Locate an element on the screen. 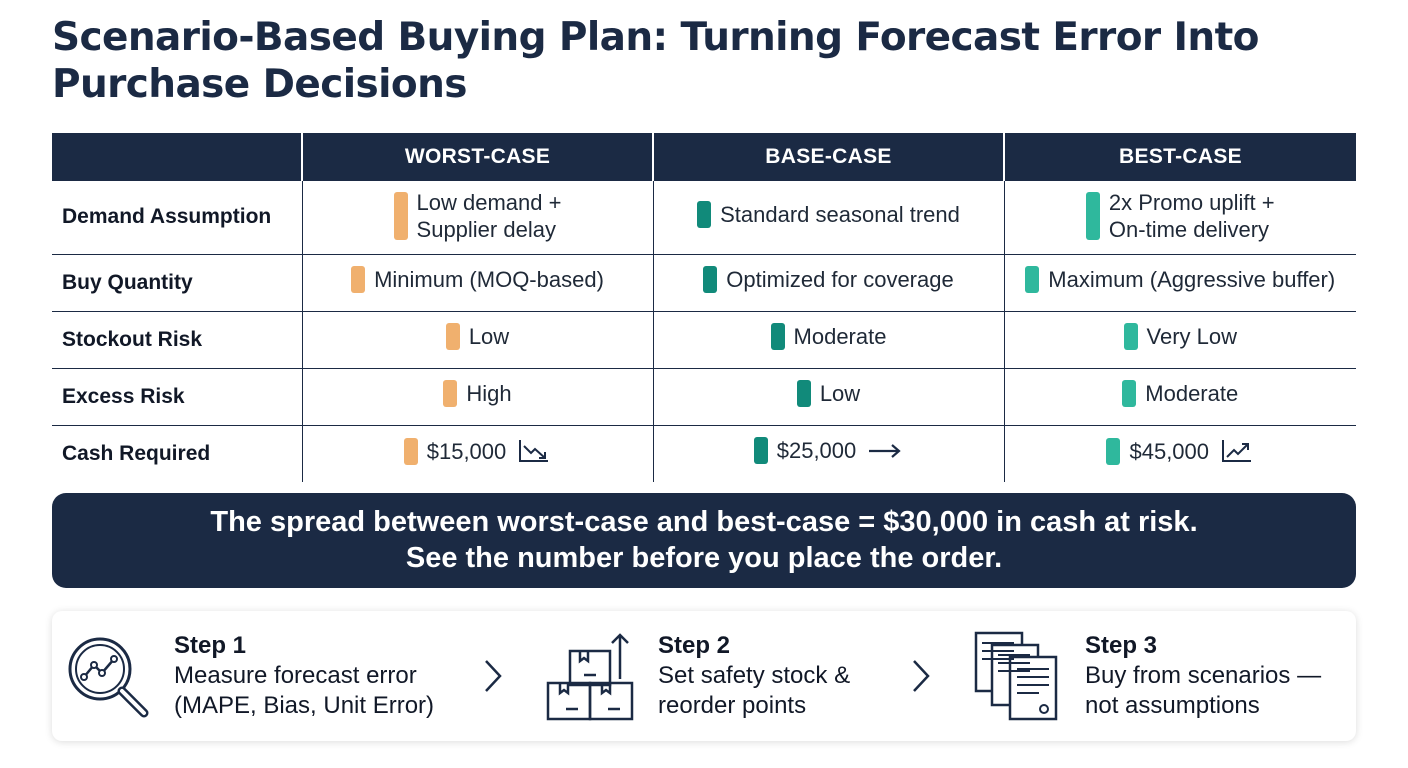  cell-text: $25,000 is located at coordinates (816, 451).